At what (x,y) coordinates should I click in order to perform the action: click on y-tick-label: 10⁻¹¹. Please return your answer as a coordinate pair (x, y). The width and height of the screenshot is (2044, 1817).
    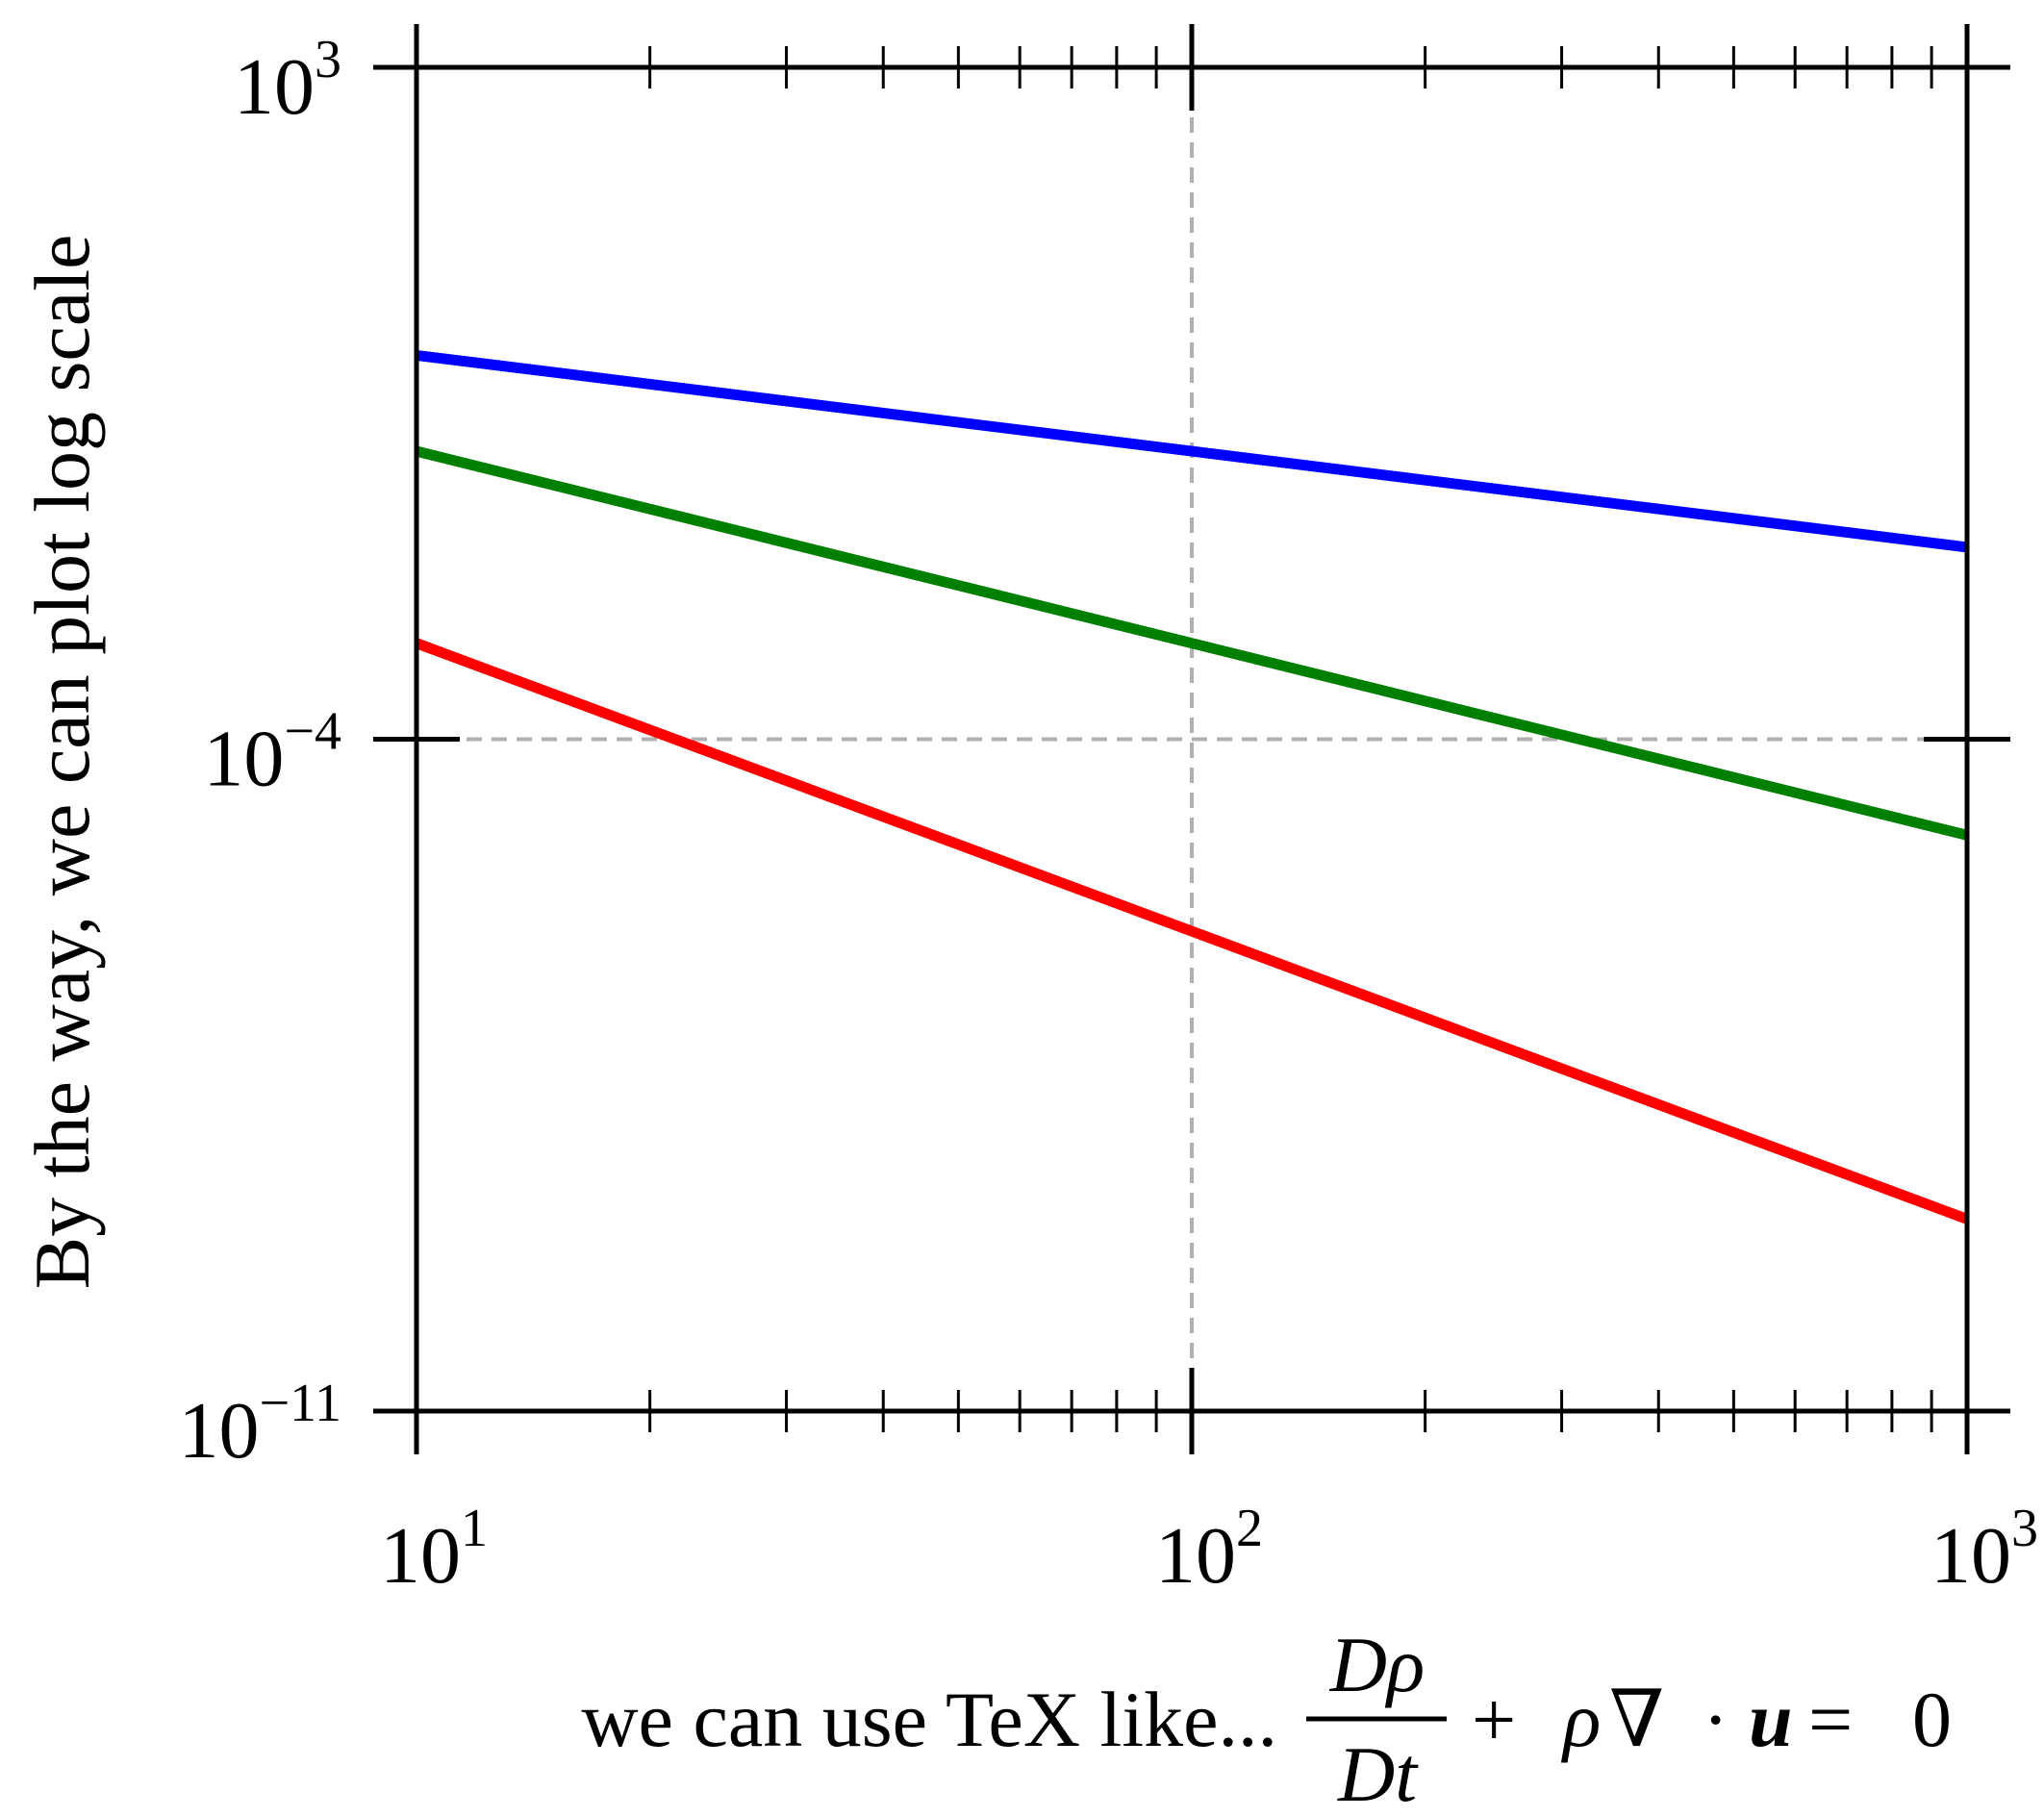
    Looking at the image, I should click on (260, 1425).